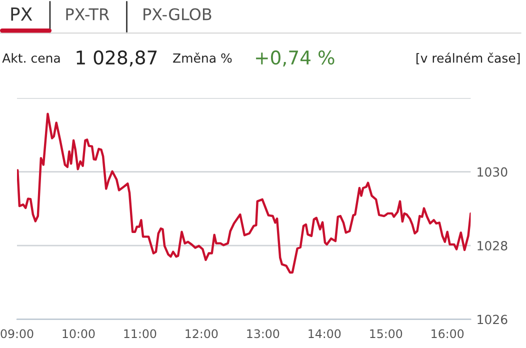 The width and height of the screenshot is (526, 348). What do you see at coordinates (31, 58) in the screenshot?
I see `text: Akt. cena` at bounding box center [31, 58].